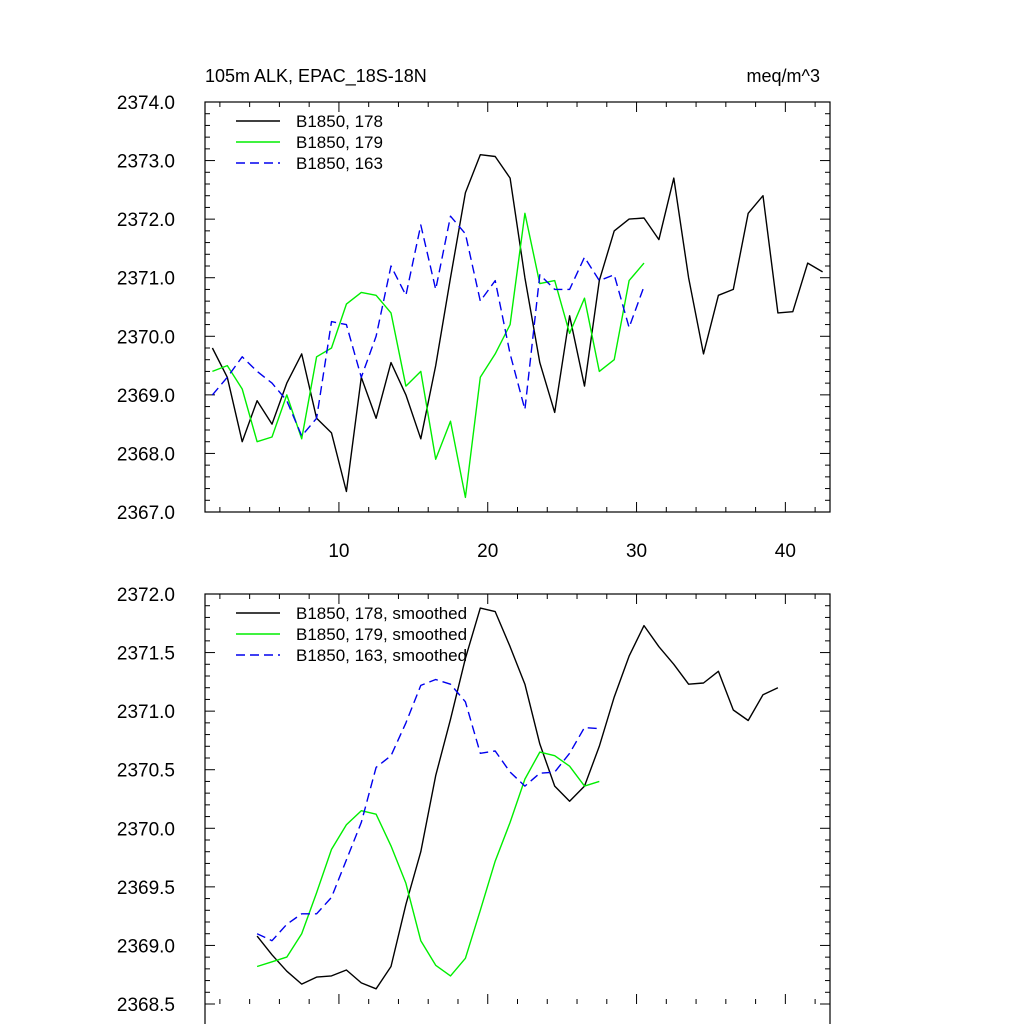  Describe the element at coordinates (381, 613) in the screenshot. I see `legend-label: B1850, 178, smoothed` at that location.